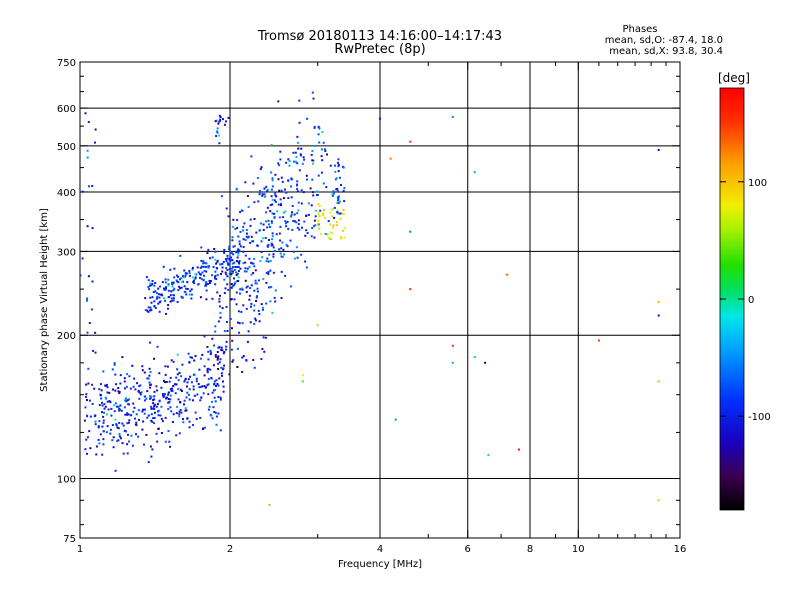 The width and height of the screenshot is (800, 604). What do you see at coordinates (751, 300) in the screenshot?
I see `colorbar-tick-label: 0` at bounding box center [751, 300].